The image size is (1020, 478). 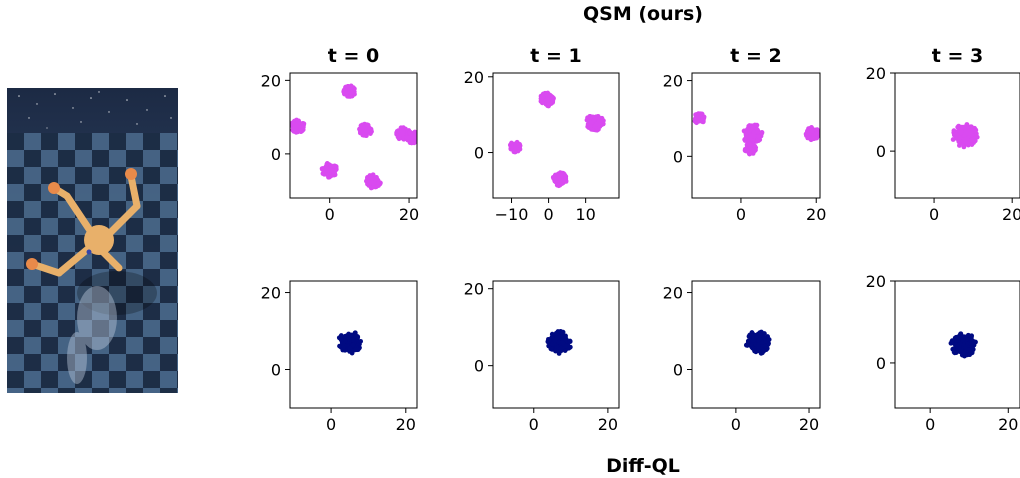 I want to click on plot-panel: 0 20 0 20 t = 2, so click(x=745, y=134).